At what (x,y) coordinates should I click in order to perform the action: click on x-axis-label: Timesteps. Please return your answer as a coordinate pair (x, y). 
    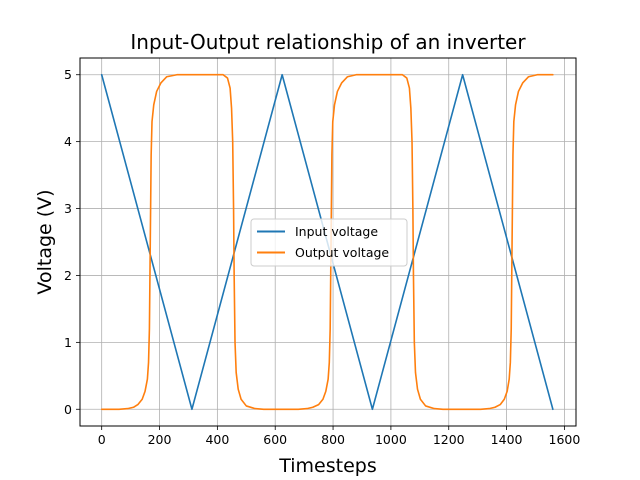
    Looking at the image, I should click on (327, 466).